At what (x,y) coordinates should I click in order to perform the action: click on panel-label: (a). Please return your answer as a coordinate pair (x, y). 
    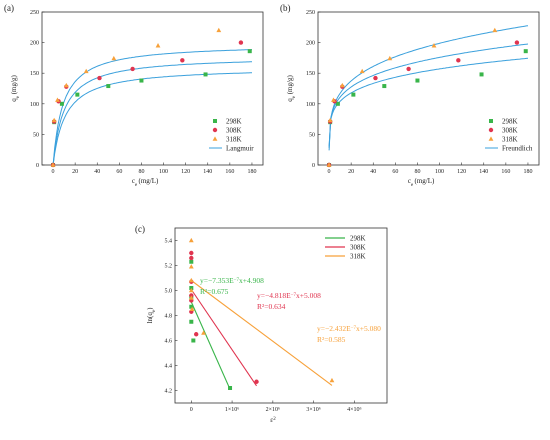
    Looking at the image, I should click on (9, 8).